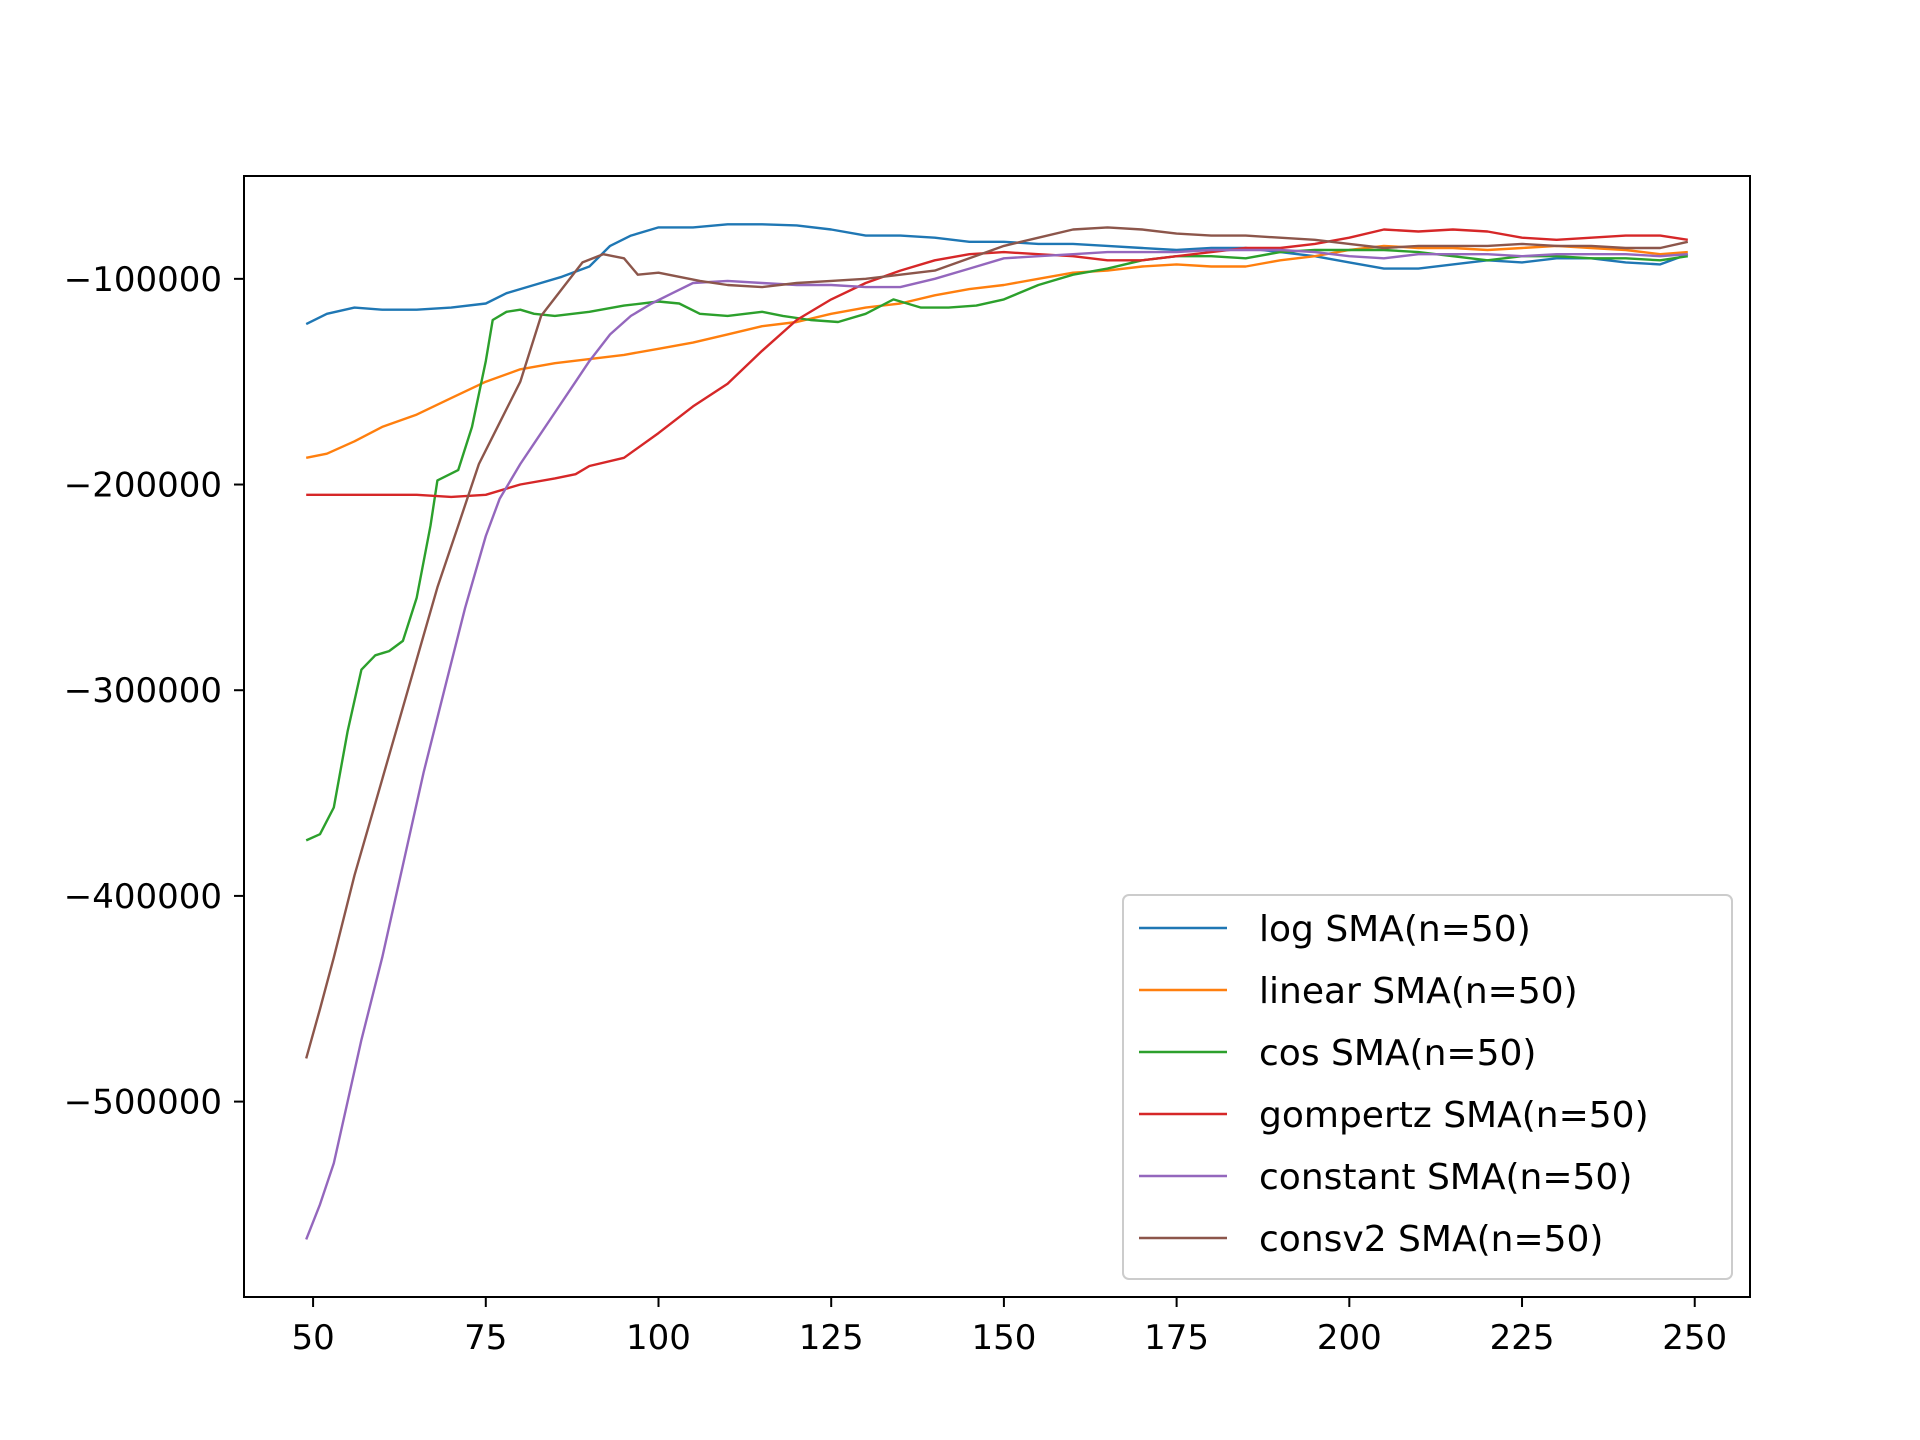 The image size is (1920, 1440). Describe the element at coordinates (1176, 1338) in the screenshot. I see `x-tick-label: 175` at that location.